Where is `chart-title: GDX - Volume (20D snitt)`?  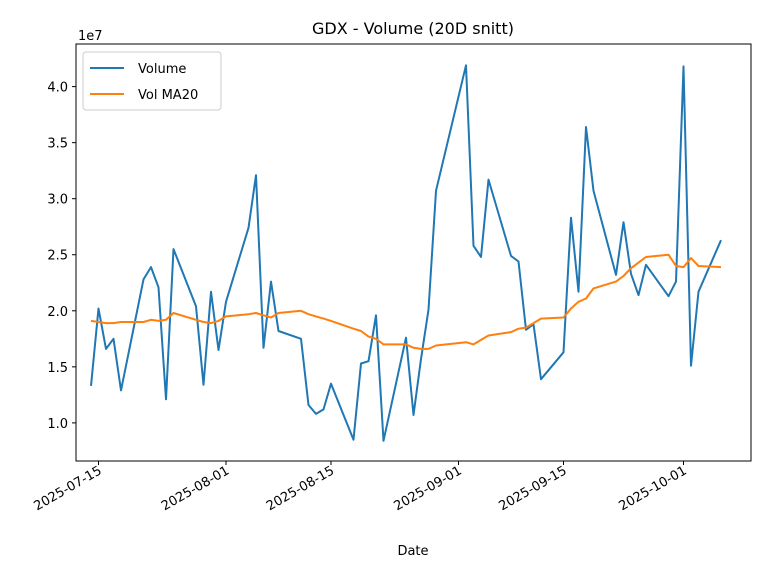 chart-title: GDX - Volume (20D snitt) is located at coordinates (413, 28).